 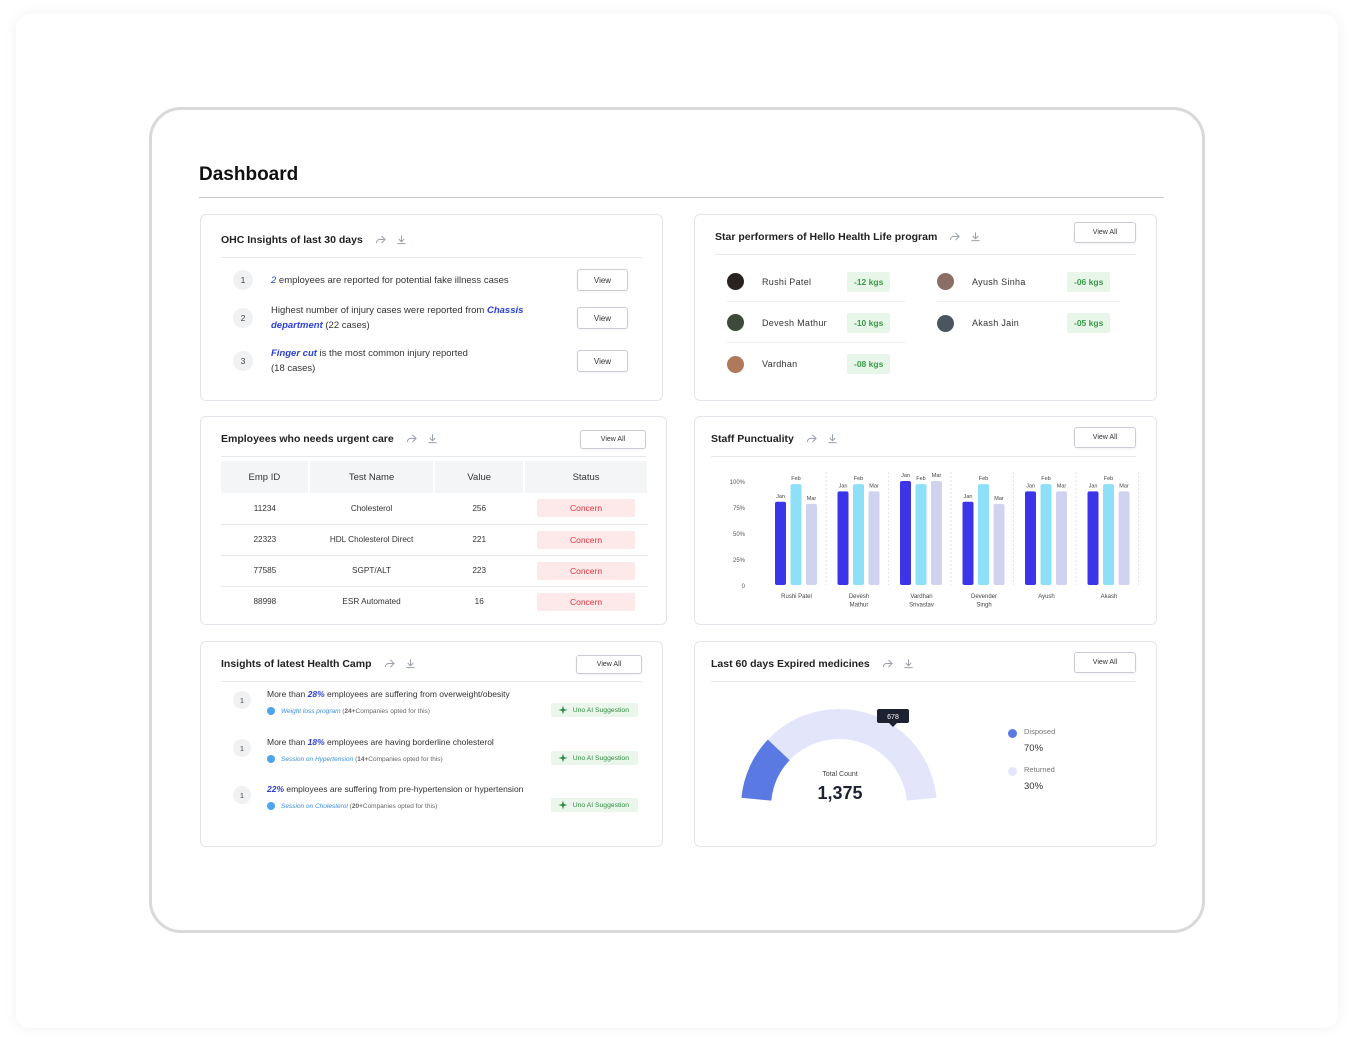 I want to click on program-link: Session on Cholesterol, so click(x=314, y=806).